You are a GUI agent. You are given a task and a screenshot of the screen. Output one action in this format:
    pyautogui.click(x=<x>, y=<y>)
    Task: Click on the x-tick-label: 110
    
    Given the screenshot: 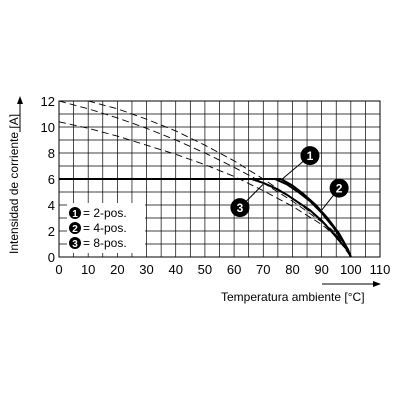 What is the action you would take?
    pyautogui.click(x=380, y=269)
    